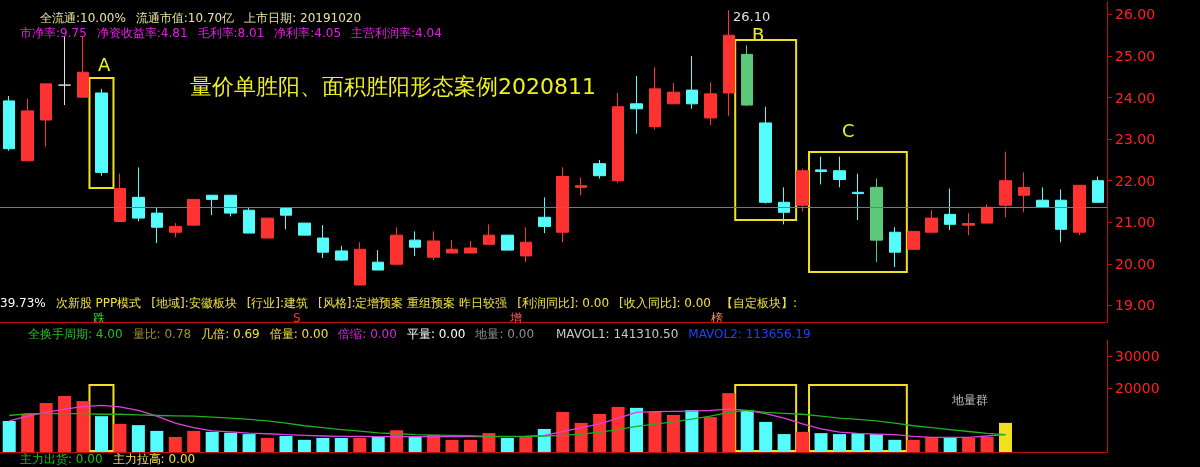 The height and width of the screenshot is (467, 1200). I want to click on annotation: 净资收益率:4.81, so click(142, 33).